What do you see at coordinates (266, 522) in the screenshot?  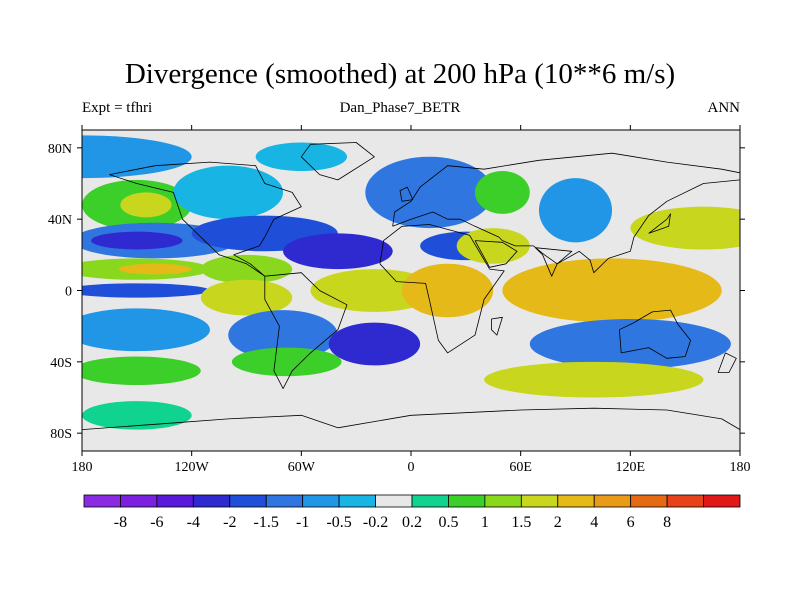 I see `colorbar-label: -1.5` at bounding box center [266, 522].